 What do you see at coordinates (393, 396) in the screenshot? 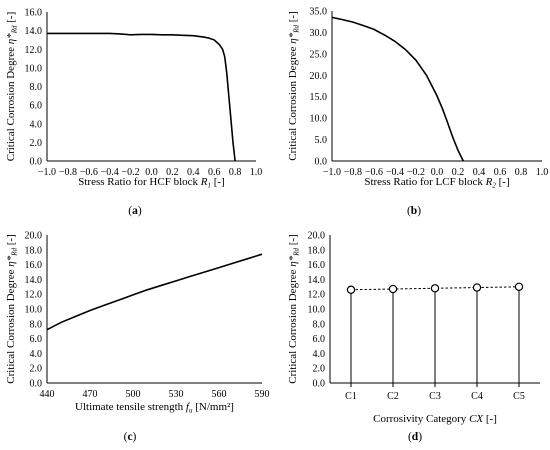
I see `x-tick-label: C2` at bounding box center [393, 396].